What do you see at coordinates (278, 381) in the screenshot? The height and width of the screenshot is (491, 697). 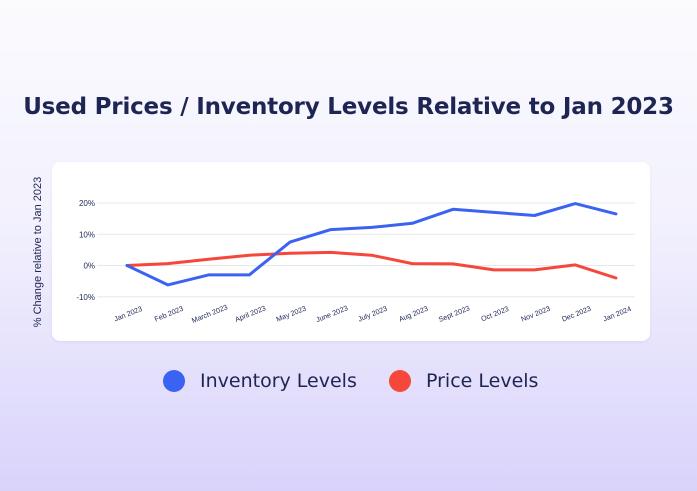 I see `legend-label-inventory-levels: Inventory Levels` at bounding box center [278, 381].